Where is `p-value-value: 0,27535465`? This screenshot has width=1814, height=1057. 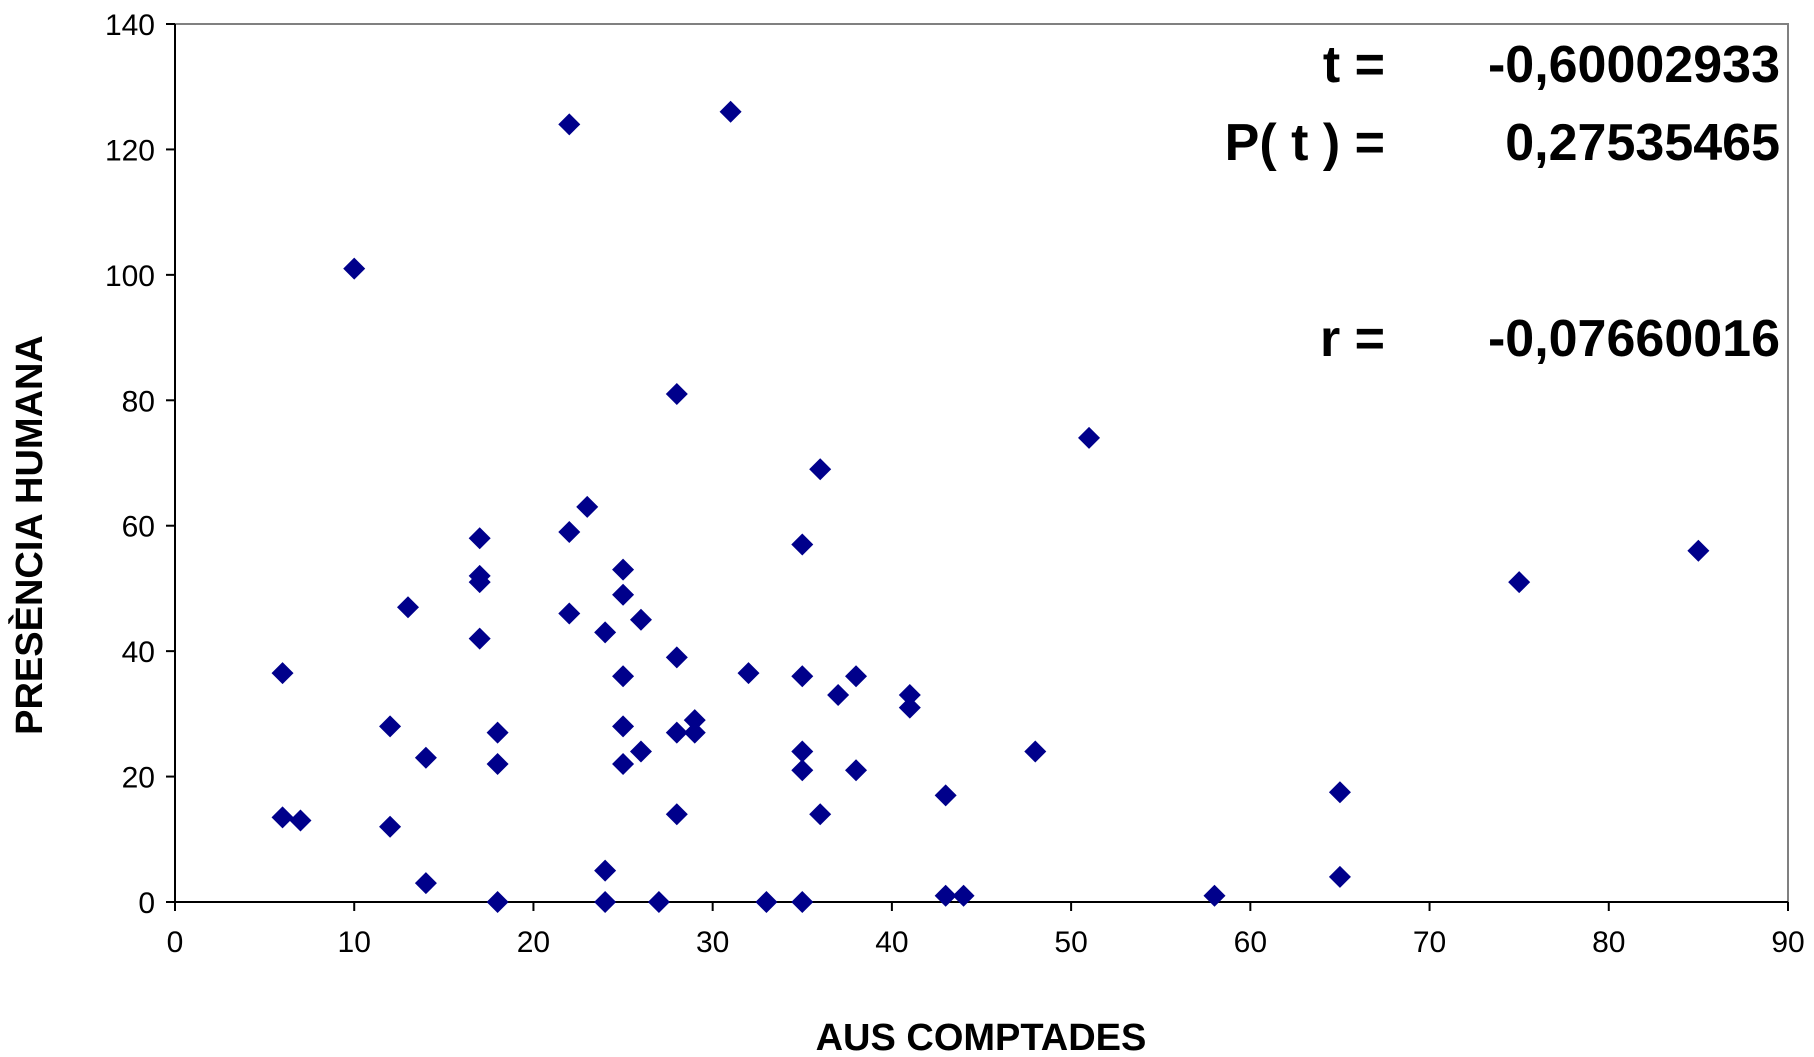
p-value-value: 0,27535465 is located at coordinates (1642, 143).